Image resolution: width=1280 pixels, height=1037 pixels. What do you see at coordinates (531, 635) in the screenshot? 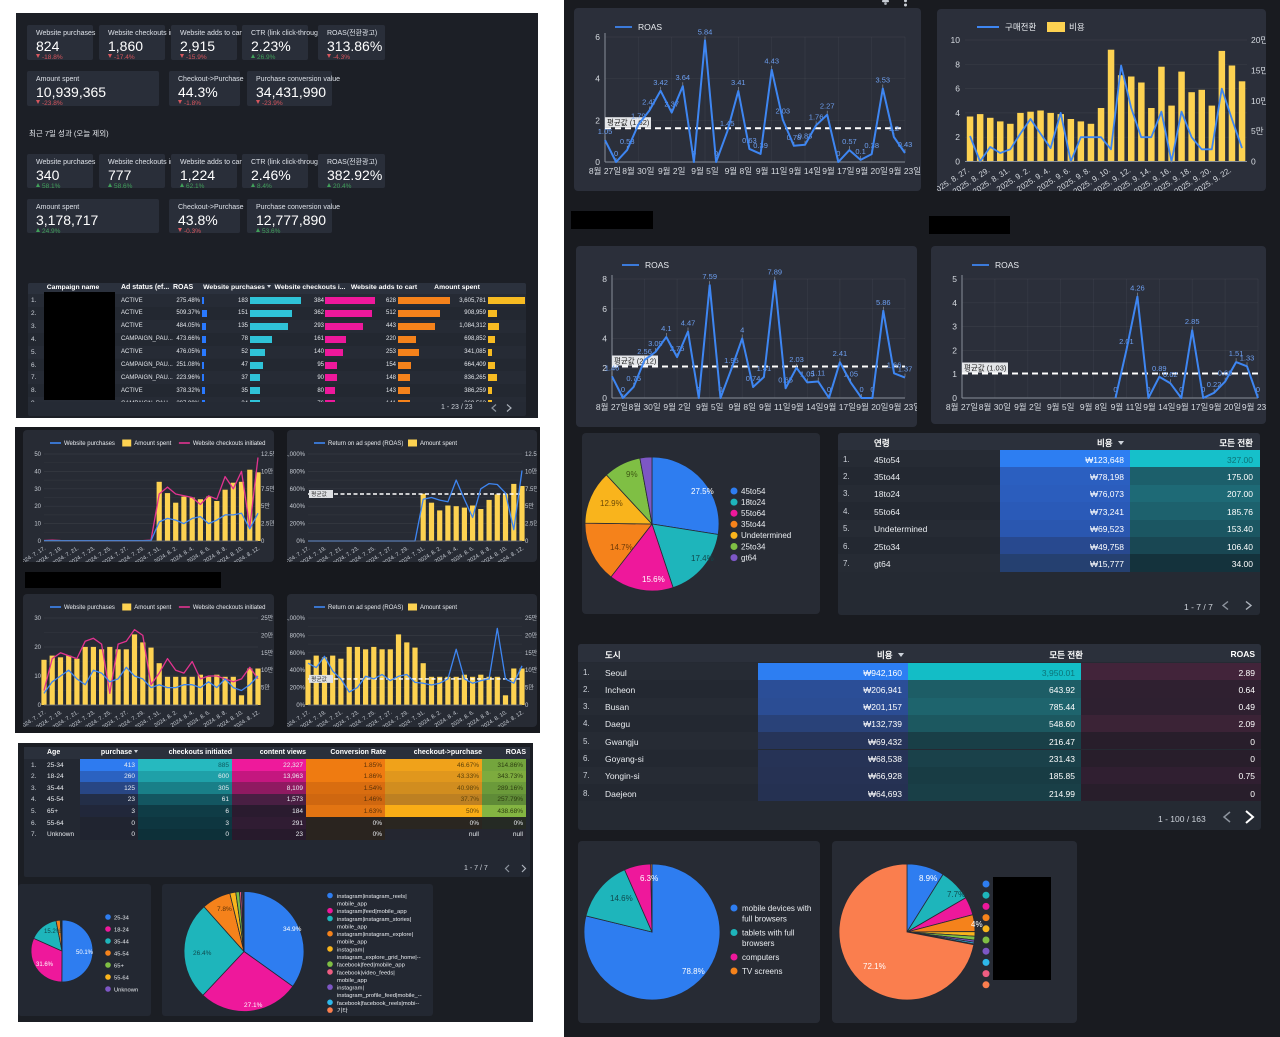
I see `svg-text: 20만` at bounding box center [531, 635].